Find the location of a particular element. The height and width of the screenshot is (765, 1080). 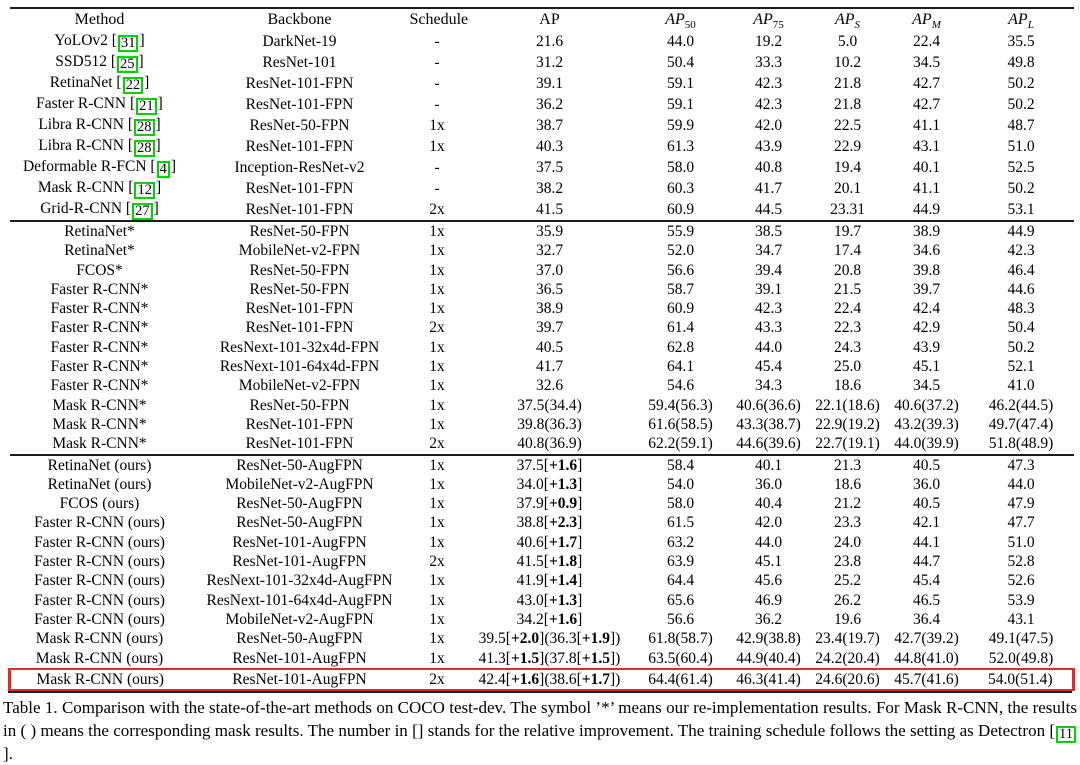

cell-apl: 50.4 is located at coordinates (1021, 328).